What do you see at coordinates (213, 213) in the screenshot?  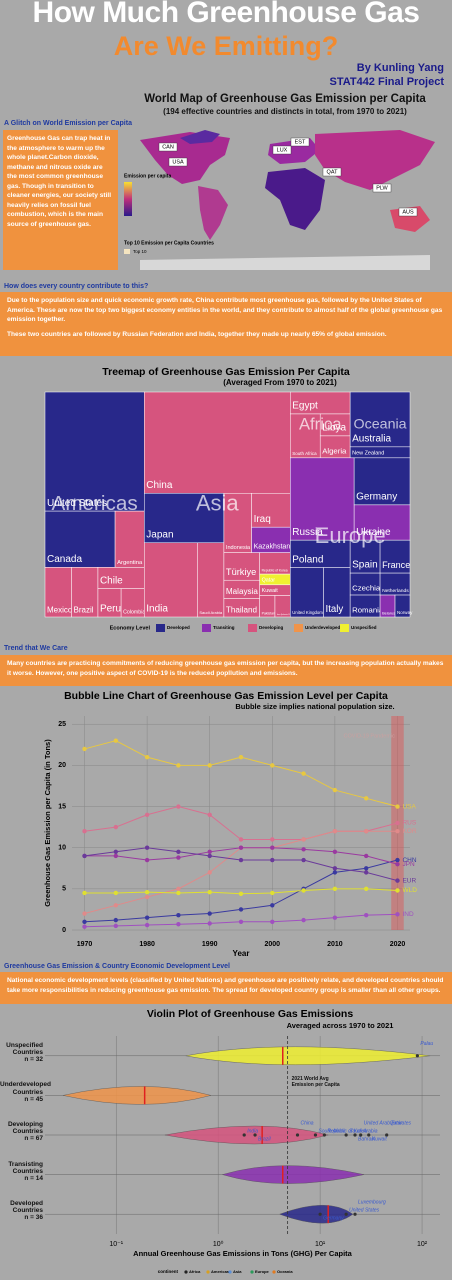 I see `land` at bounding box center [213, 213].